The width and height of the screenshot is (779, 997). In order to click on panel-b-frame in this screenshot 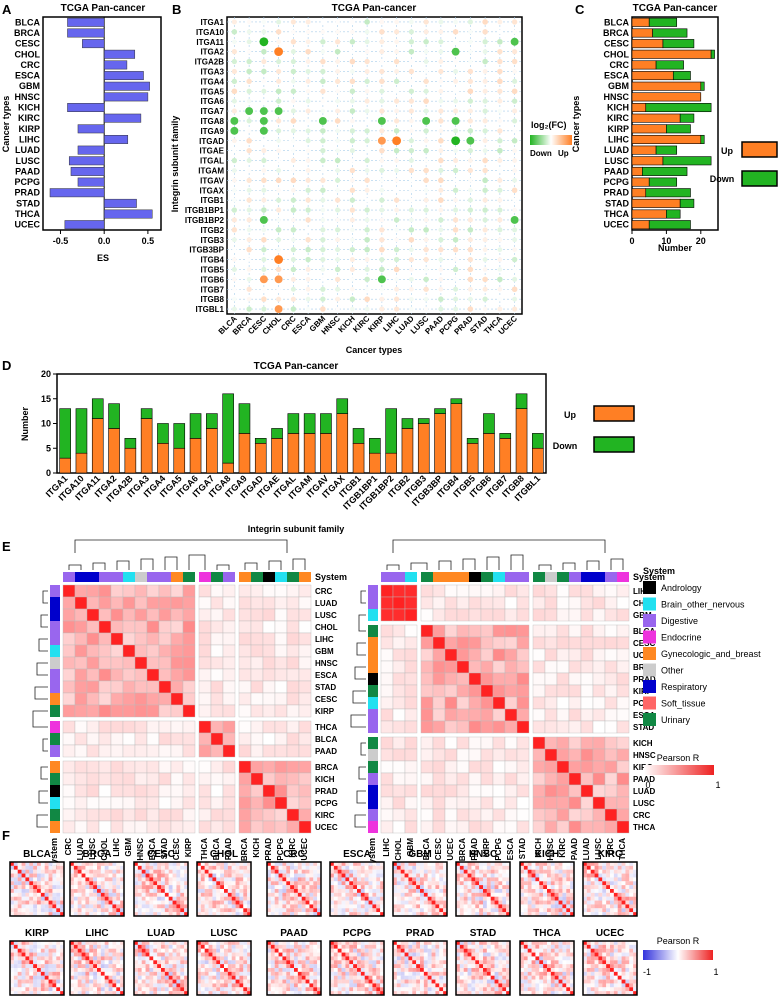, I will do `click(374, 165)`.